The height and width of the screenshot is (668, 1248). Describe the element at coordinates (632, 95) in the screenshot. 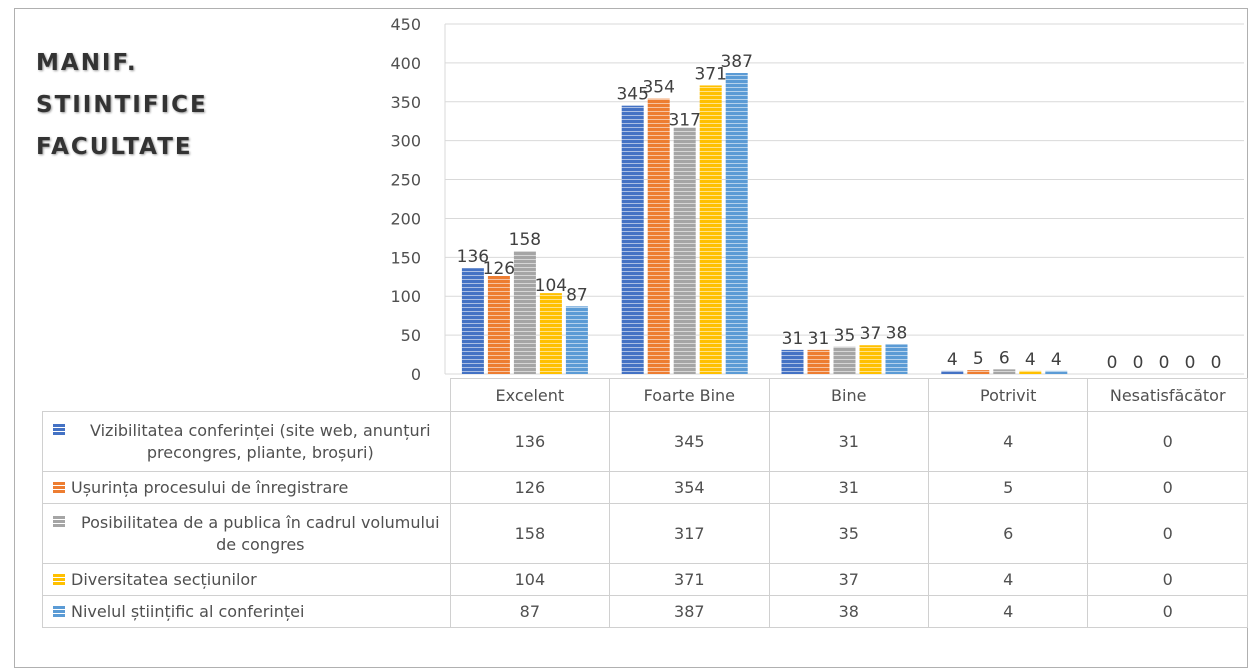

I see `data-label: 345` at that location.